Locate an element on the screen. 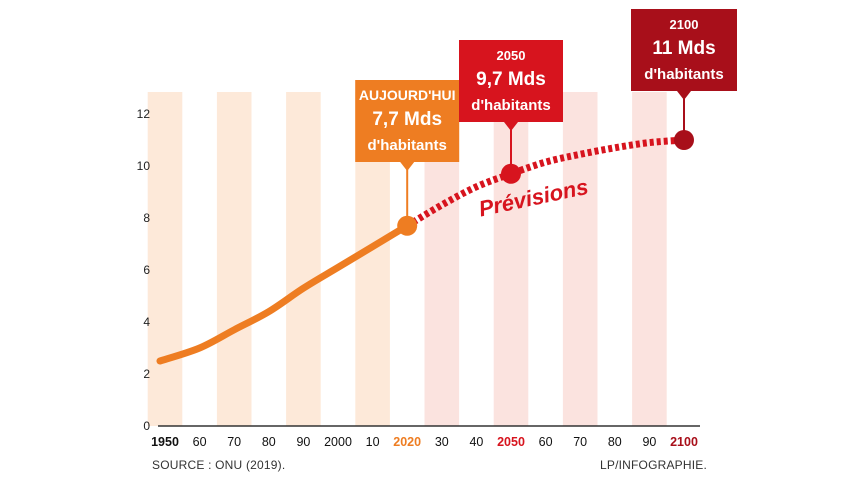  x-tick-label: 2000 is located at coordinates (338, 442).